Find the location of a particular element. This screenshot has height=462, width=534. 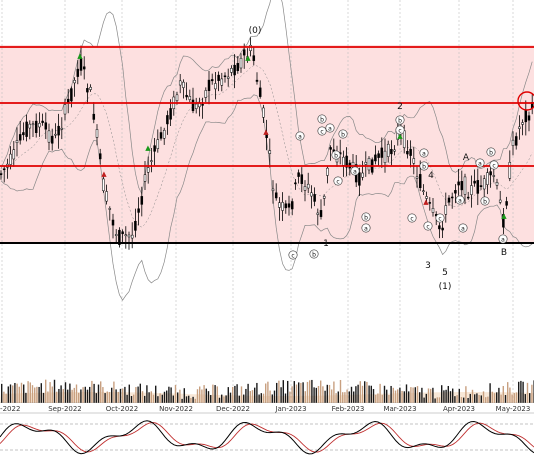

x-tick-label: Dec-2022 is located at coordinates (233, 409).